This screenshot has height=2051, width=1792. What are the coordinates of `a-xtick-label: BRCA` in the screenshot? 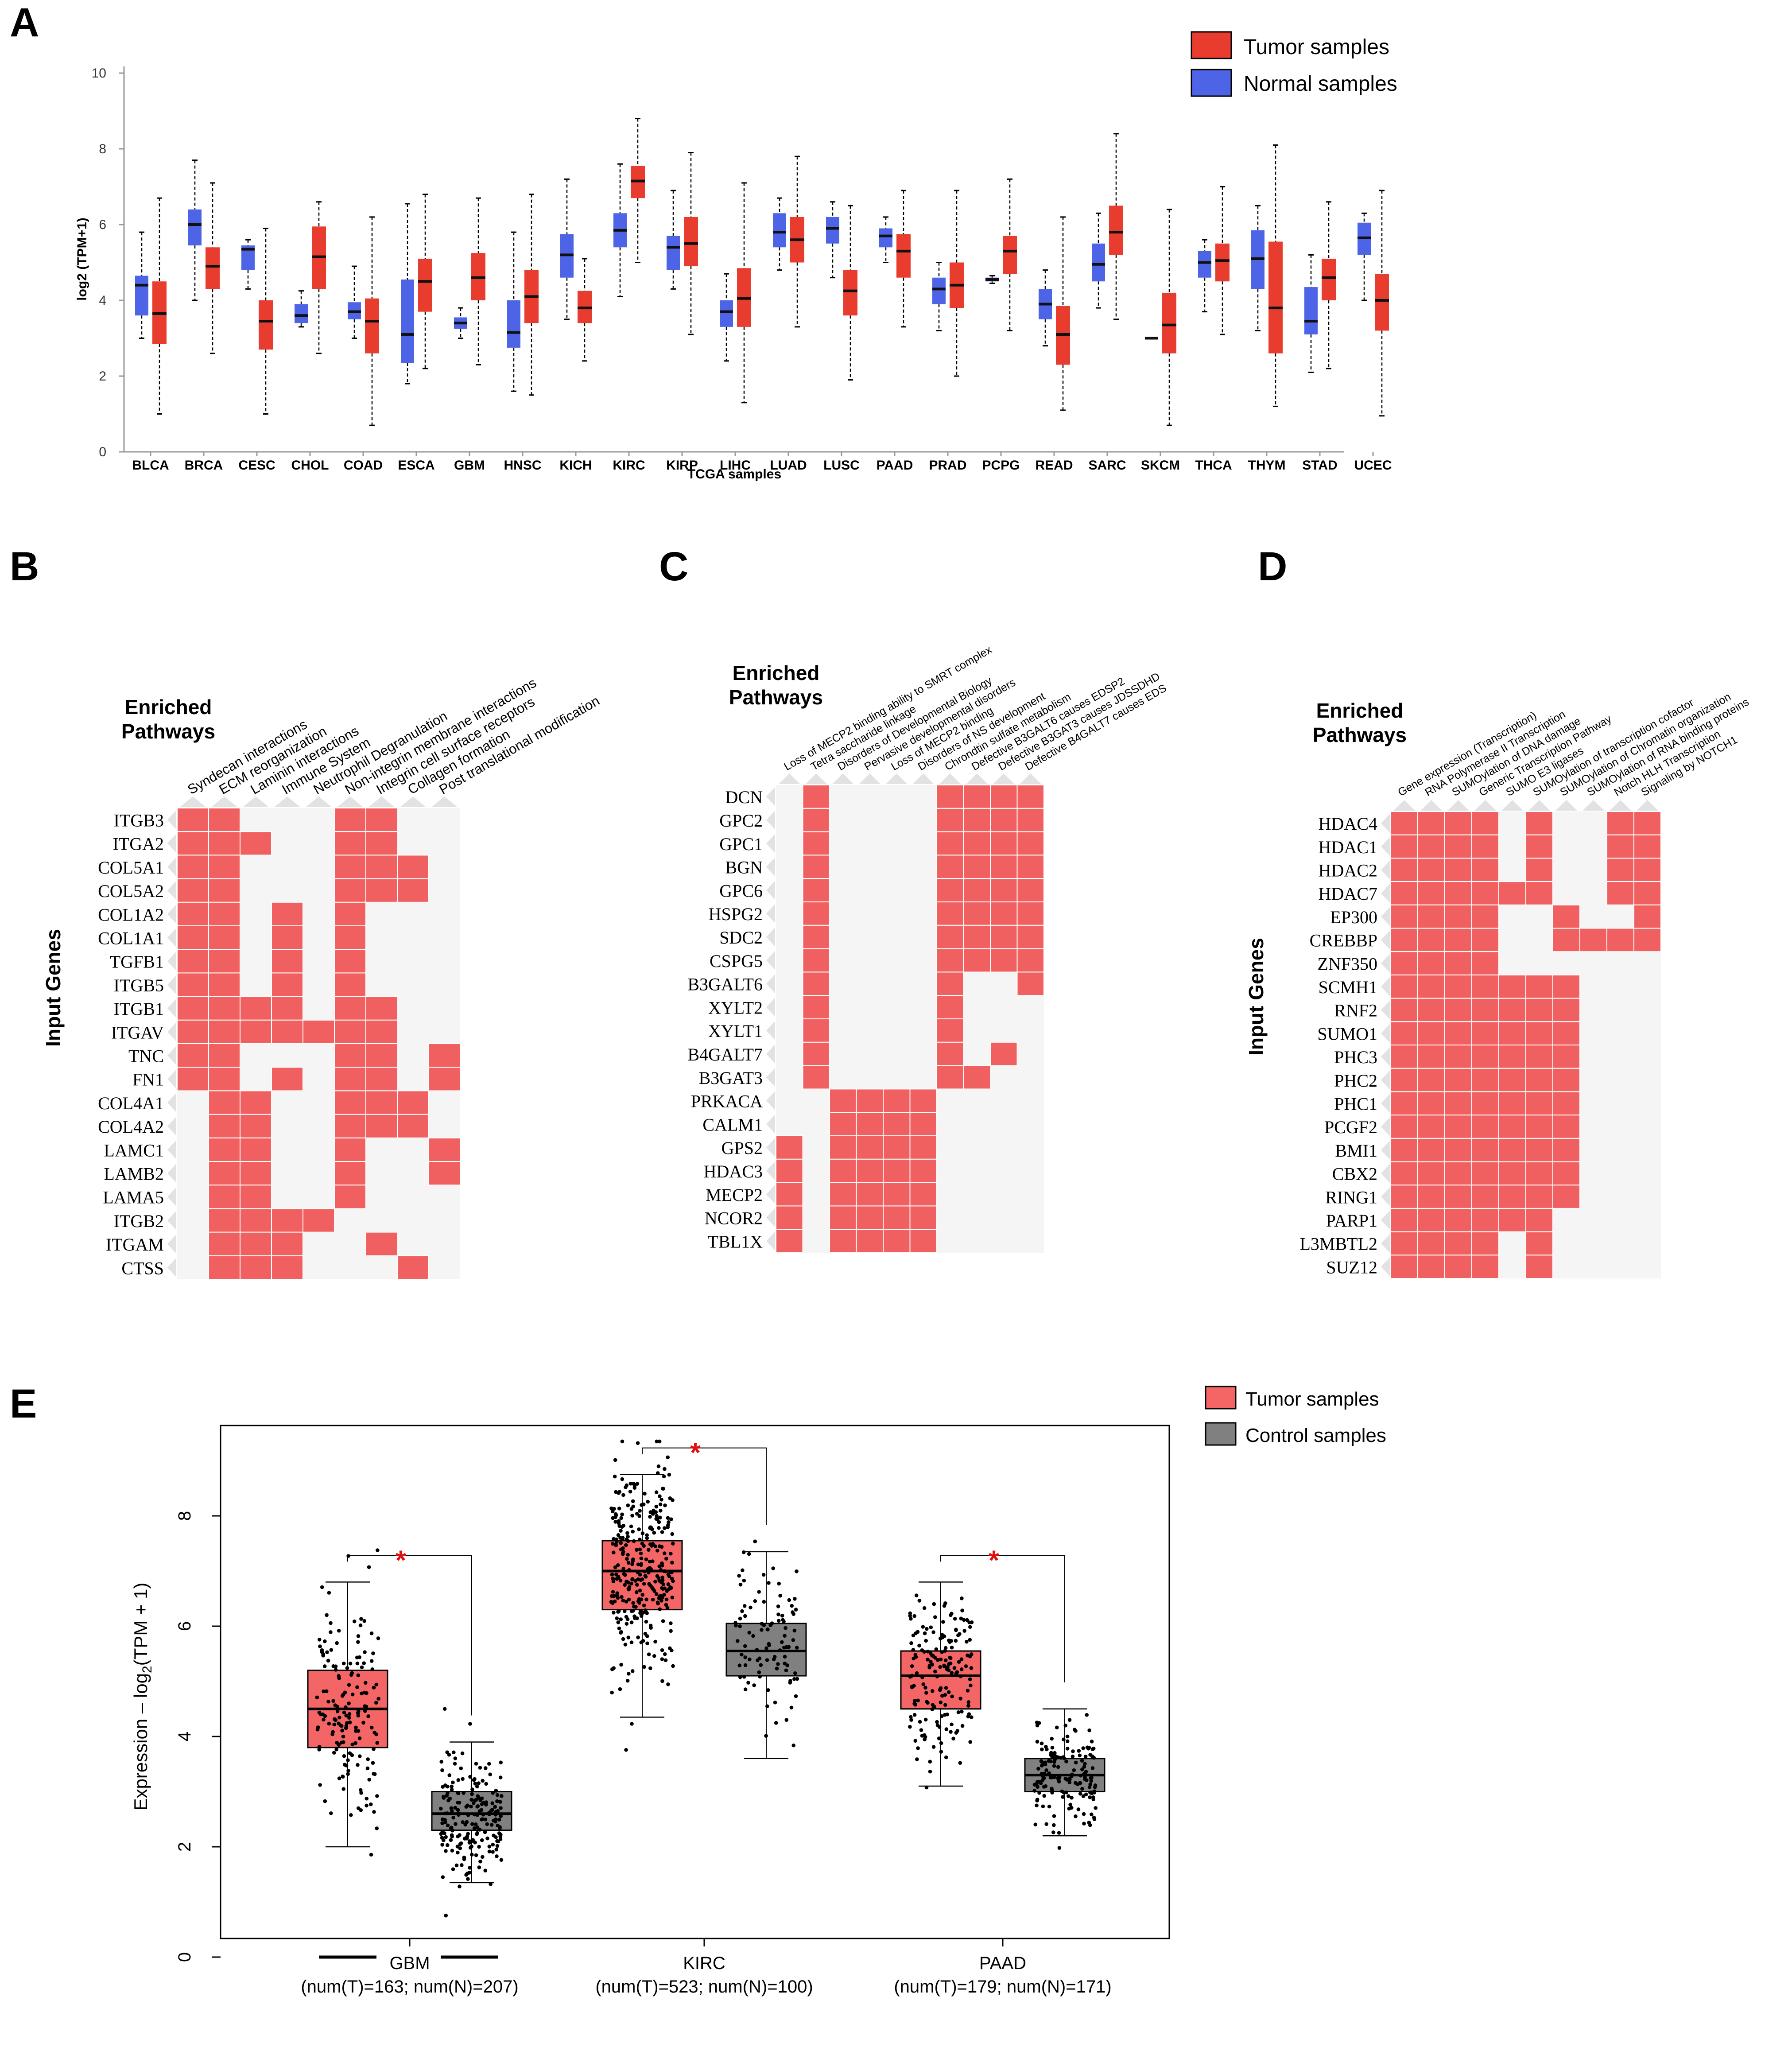 It's located at (204, 466).